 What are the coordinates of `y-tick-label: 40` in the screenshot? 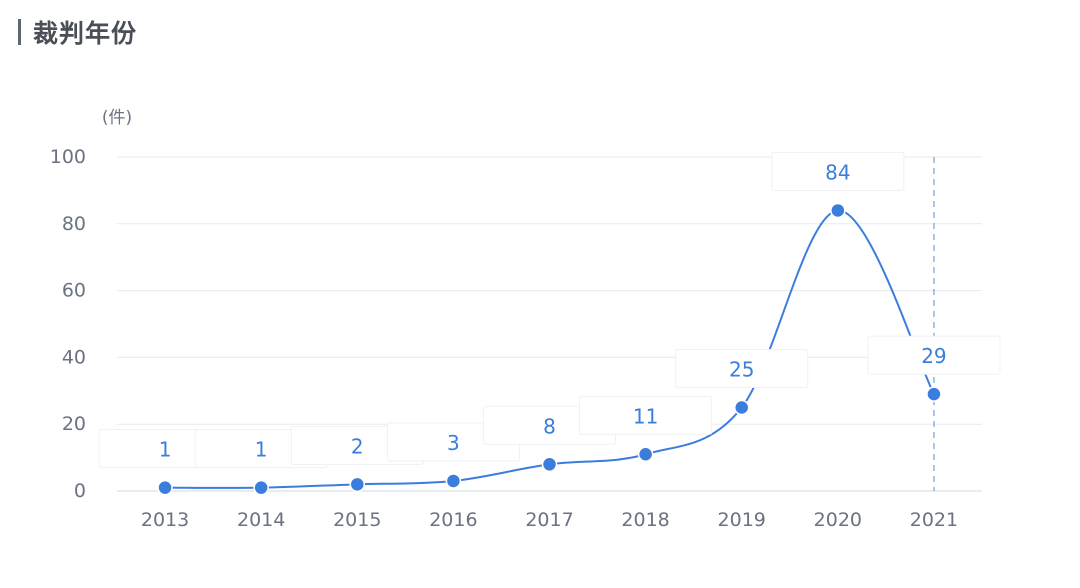 It's located at (74, 357).